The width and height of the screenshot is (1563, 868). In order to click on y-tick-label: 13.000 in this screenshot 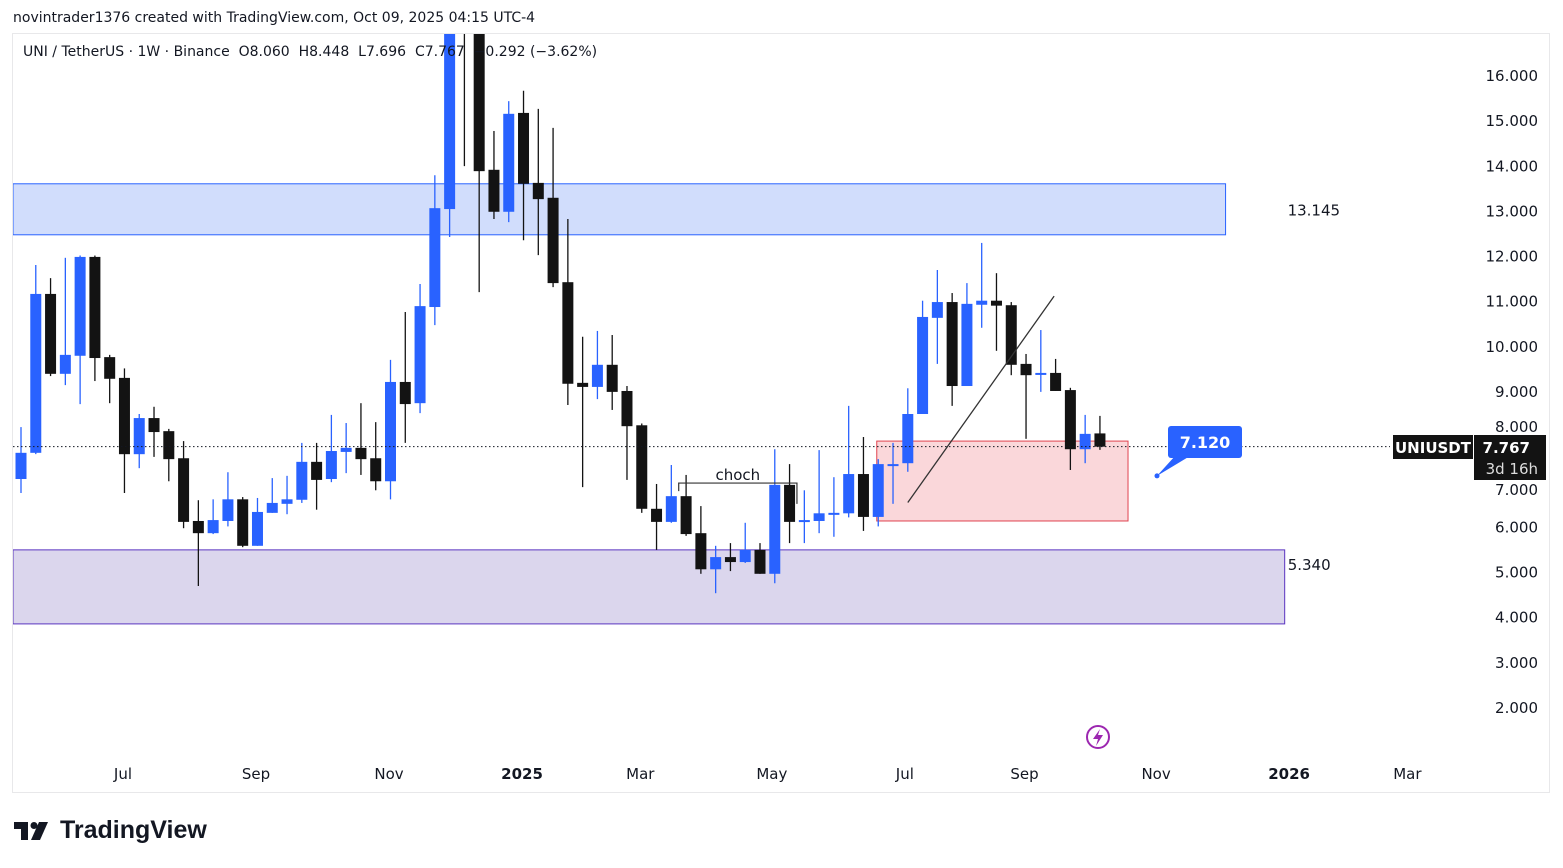, I will do `click(1512, 211)`.